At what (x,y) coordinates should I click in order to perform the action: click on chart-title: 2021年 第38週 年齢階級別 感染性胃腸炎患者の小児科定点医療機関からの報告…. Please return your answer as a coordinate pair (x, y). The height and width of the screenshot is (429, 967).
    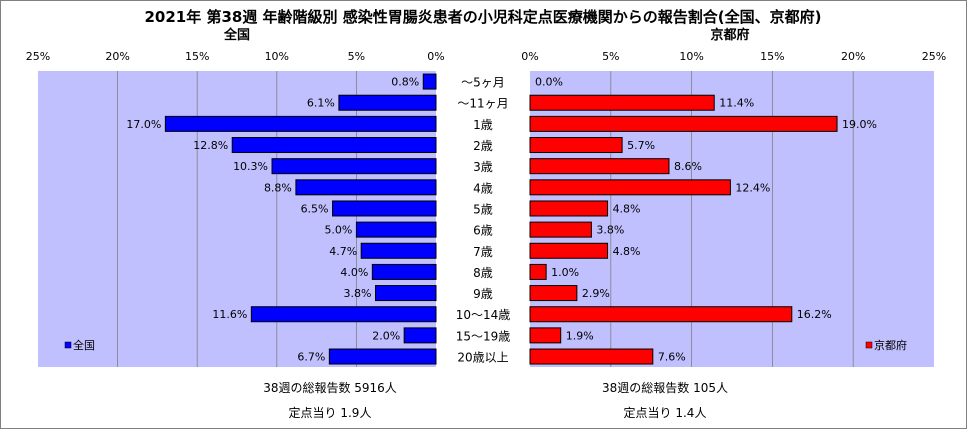
    Looking at the image, I should click on (482, 17).